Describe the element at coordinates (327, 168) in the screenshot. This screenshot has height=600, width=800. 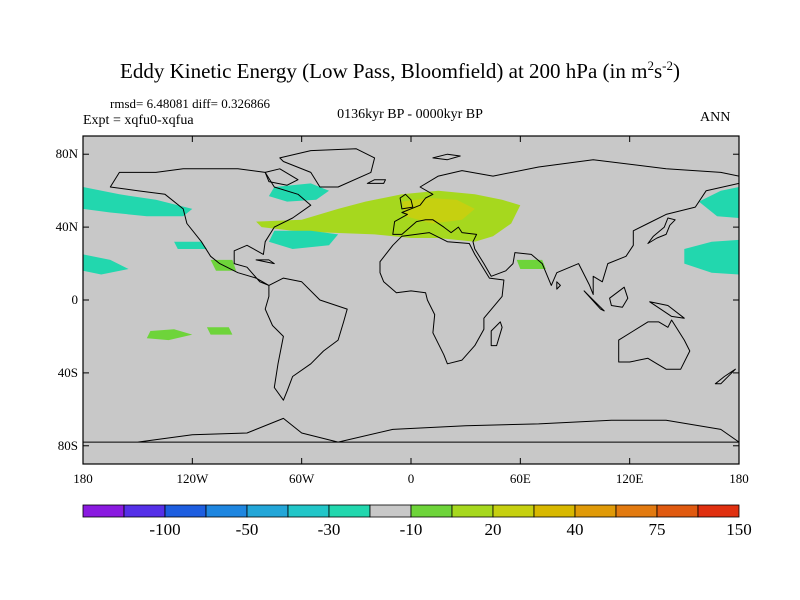
I see `coastline-greenland` at that location.